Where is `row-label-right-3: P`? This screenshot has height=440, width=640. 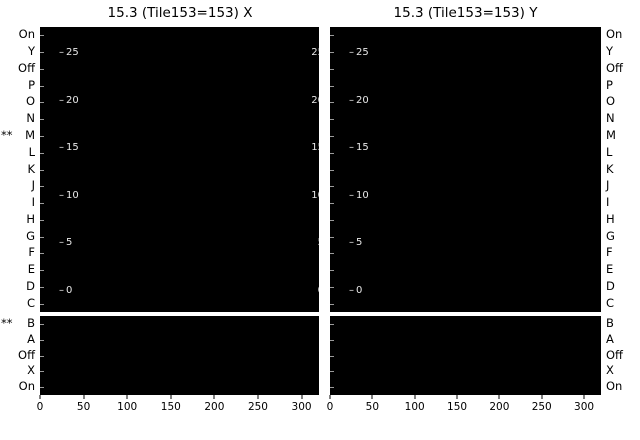
row-label-right-3: P is located at coordinates (609, 84).